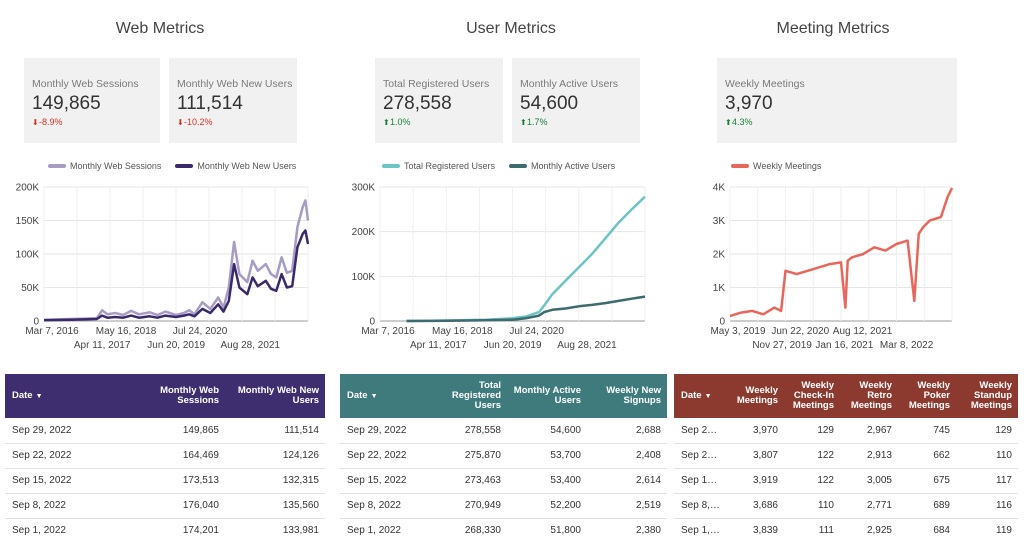 The image size is (1024, 543). I want to click on meeting-metrics-title: Meeting Metrics, so click(833, 28).